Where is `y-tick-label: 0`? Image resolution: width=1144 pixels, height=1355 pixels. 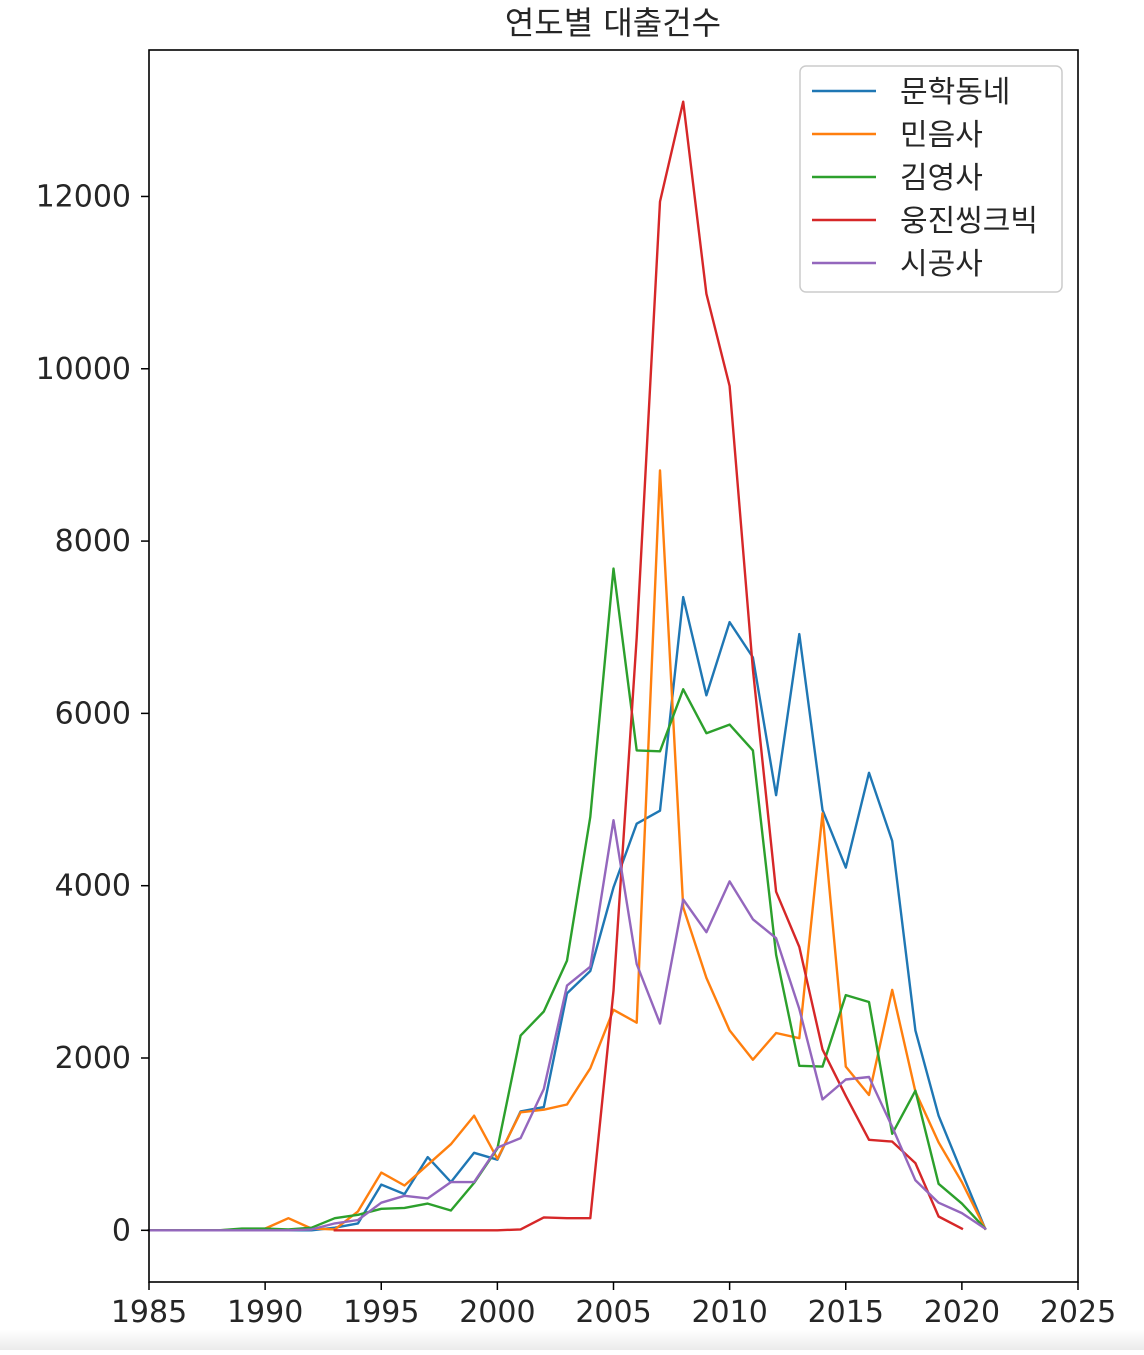 y-tick-label: 0 is located at coordinates (121, 1230).